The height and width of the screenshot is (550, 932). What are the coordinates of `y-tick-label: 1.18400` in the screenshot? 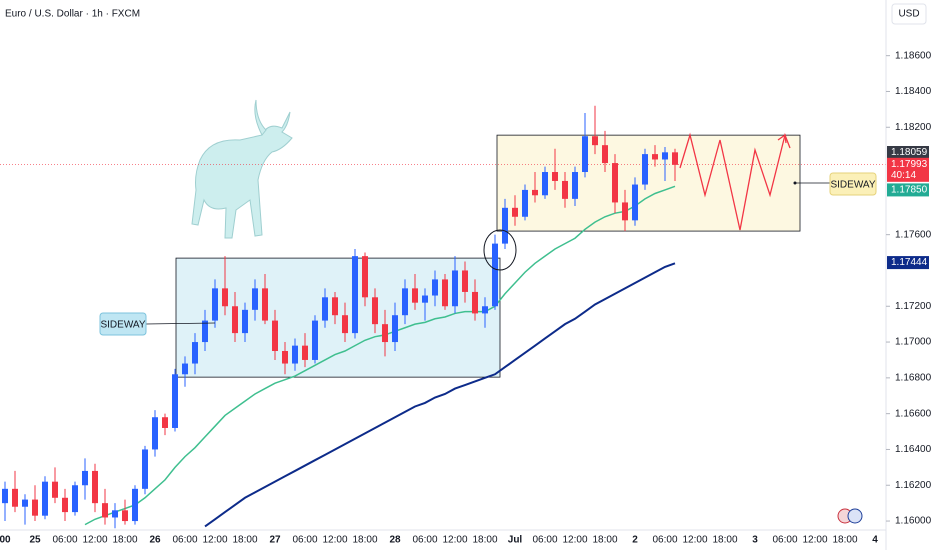 It's located at (913, 91).